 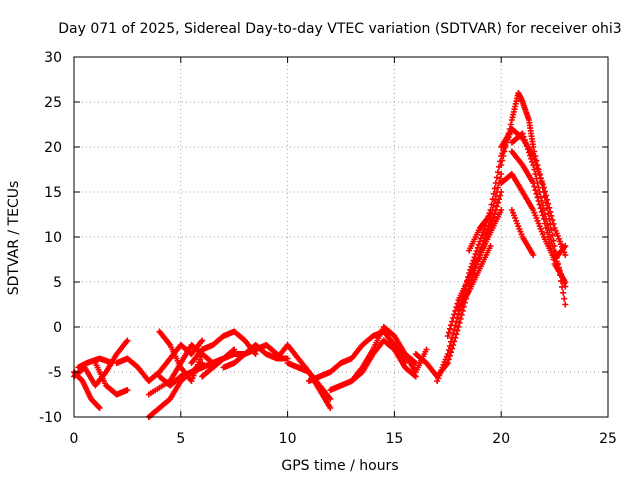 I want to click on x-tick-label: 20, so click(x=501, y=439).